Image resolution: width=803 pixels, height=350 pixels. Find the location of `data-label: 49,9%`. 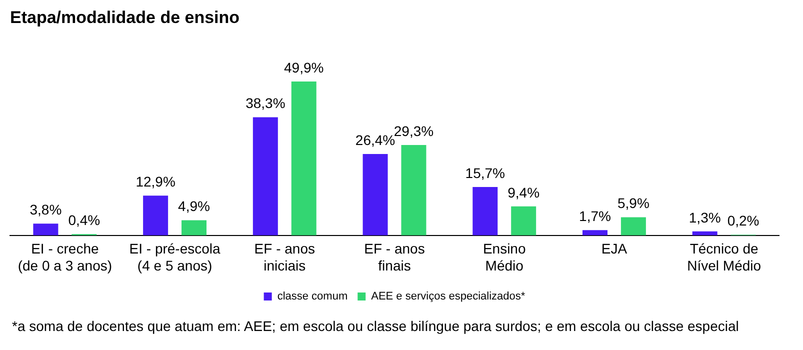

data-label: 49,9% is located at coordinates (304, 67).